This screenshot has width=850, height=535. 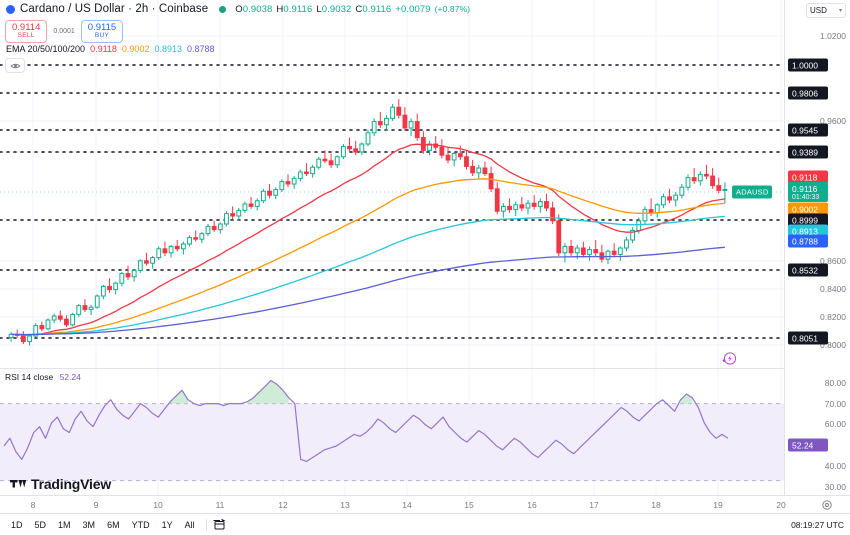 I want to click on flash-alert-button, so click(x=729, y=358).